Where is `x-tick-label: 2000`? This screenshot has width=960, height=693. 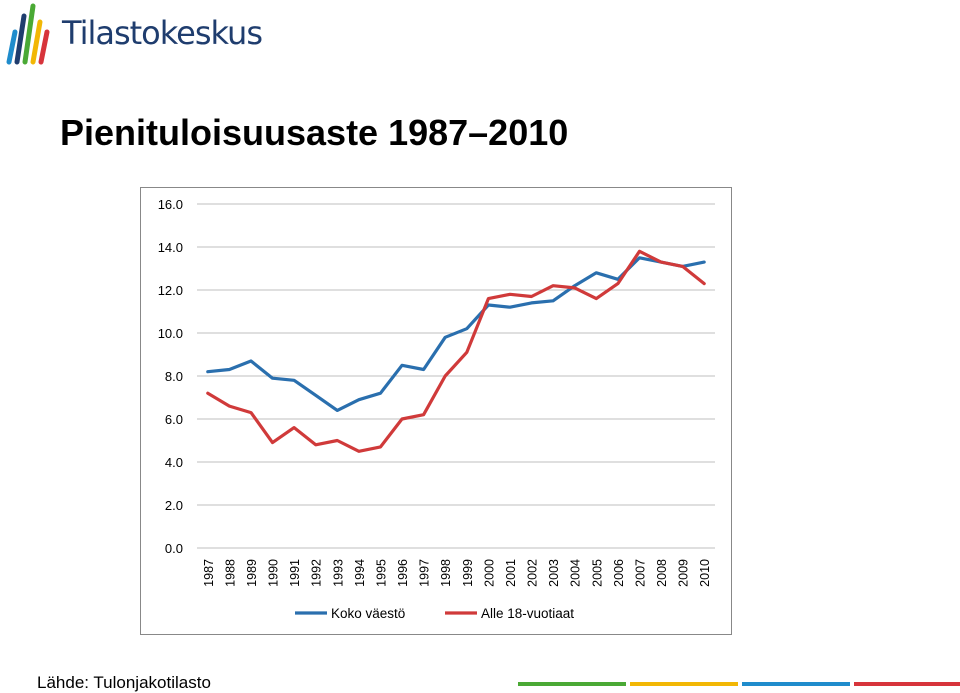 x-tick-label: 2000 is located at coordinates (489, 573).